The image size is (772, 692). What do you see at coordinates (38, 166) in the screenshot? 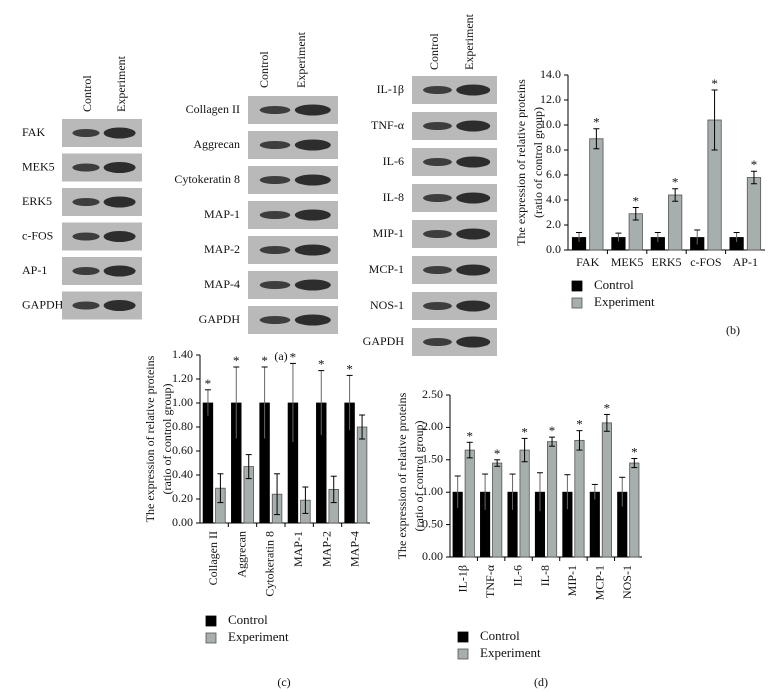
I see `blot-row-label: MEK5` at bounding box center [38, 166].